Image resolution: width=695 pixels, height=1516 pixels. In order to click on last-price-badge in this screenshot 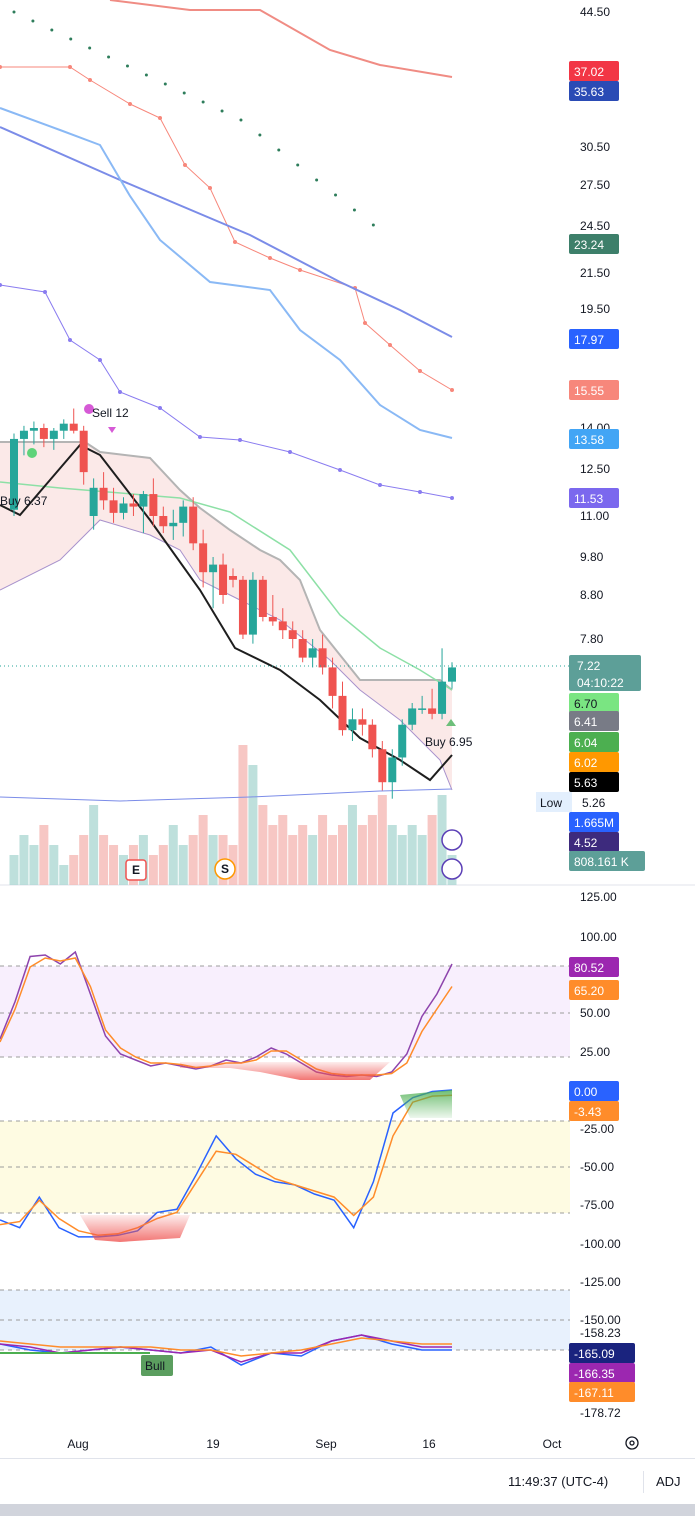, I will do `click(605, 673)`.